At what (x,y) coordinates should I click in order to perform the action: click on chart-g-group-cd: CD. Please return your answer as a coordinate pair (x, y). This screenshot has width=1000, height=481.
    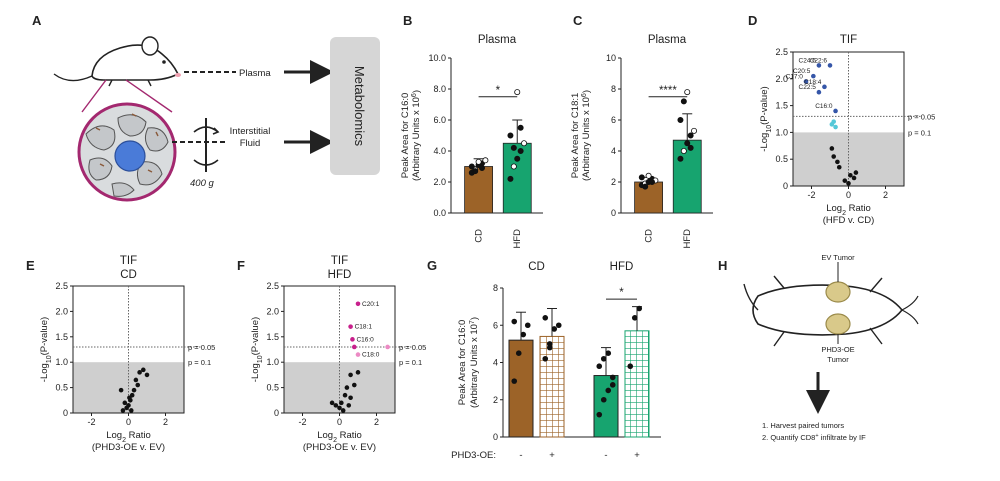
    Looking at the image, I should click on (536, 267).